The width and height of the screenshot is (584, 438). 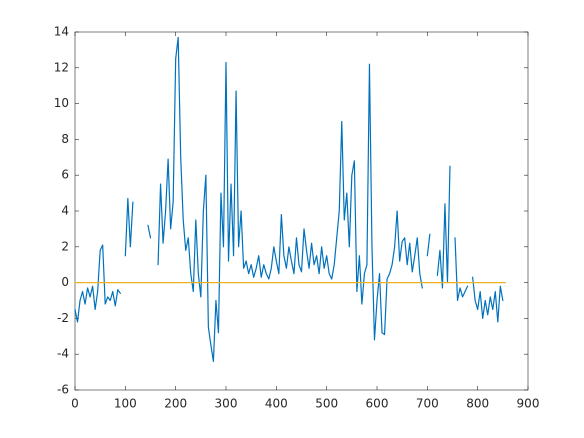 I want to click on x-tick-label: 600, so click(x=377, y=404).